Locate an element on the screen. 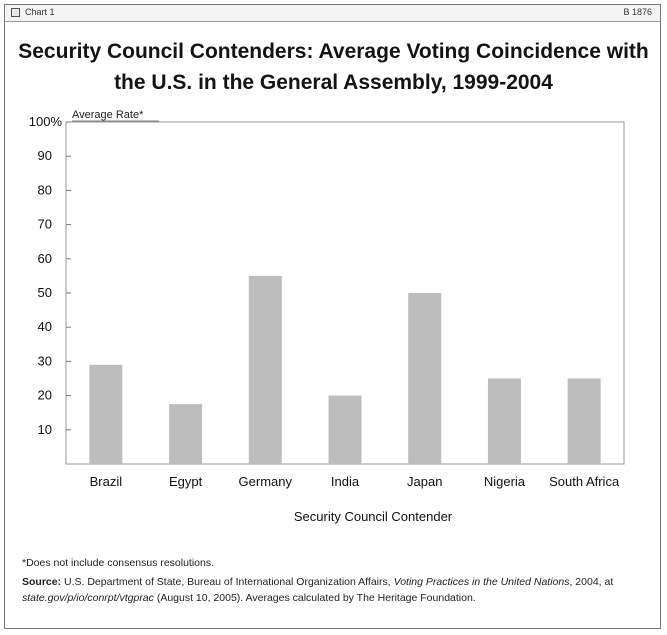 This screenshot has width=667, height=635. y-tick-label: 60 is located at coordinates (45, 258).